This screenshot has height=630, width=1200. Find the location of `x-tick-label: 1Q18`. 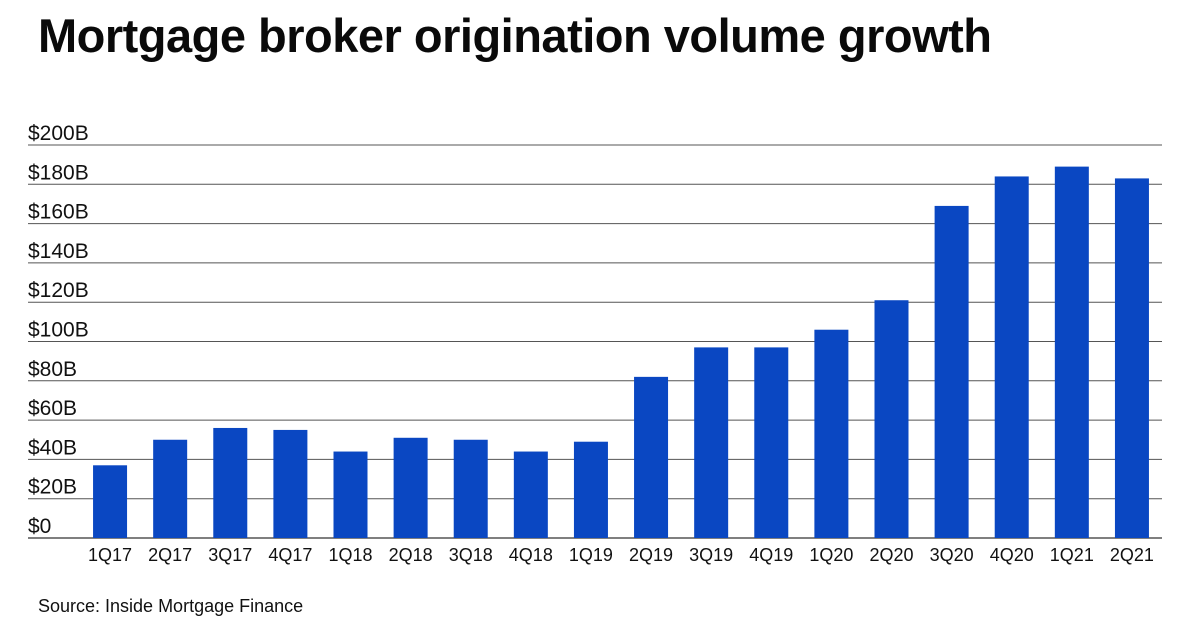

x-tick-label: 1Q18 is located at coordinates (350, 555).